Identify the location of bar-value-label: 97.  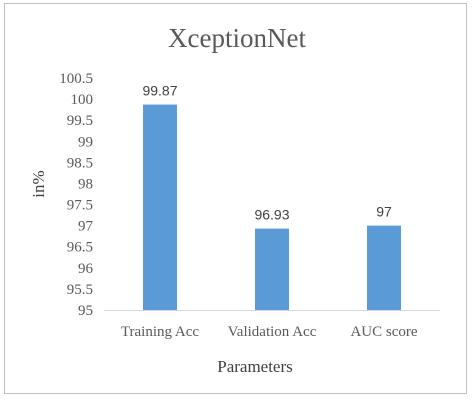
(384, 212).